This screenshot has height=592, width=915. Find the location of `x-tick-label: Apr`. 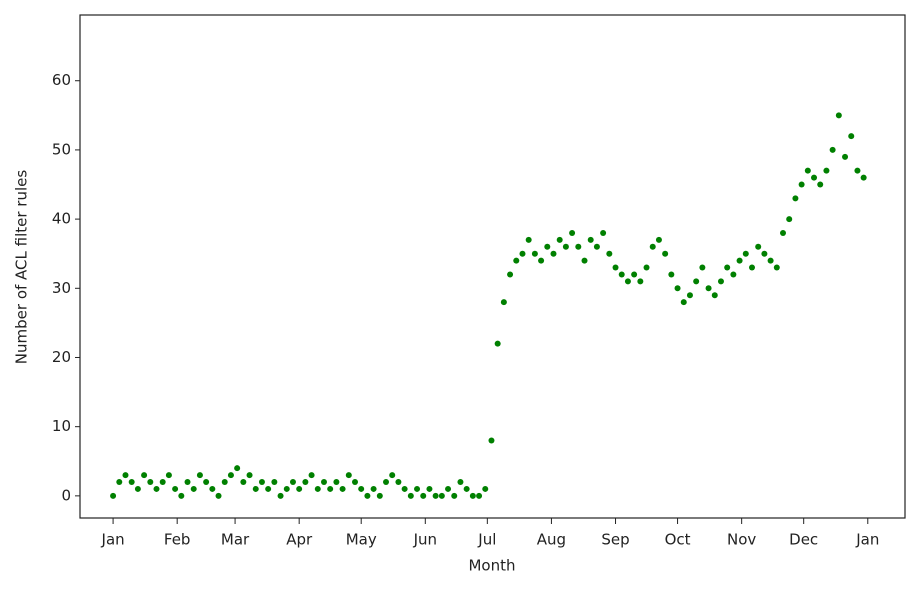

x-tick-label: Apr is located at coordinates (299, 540).